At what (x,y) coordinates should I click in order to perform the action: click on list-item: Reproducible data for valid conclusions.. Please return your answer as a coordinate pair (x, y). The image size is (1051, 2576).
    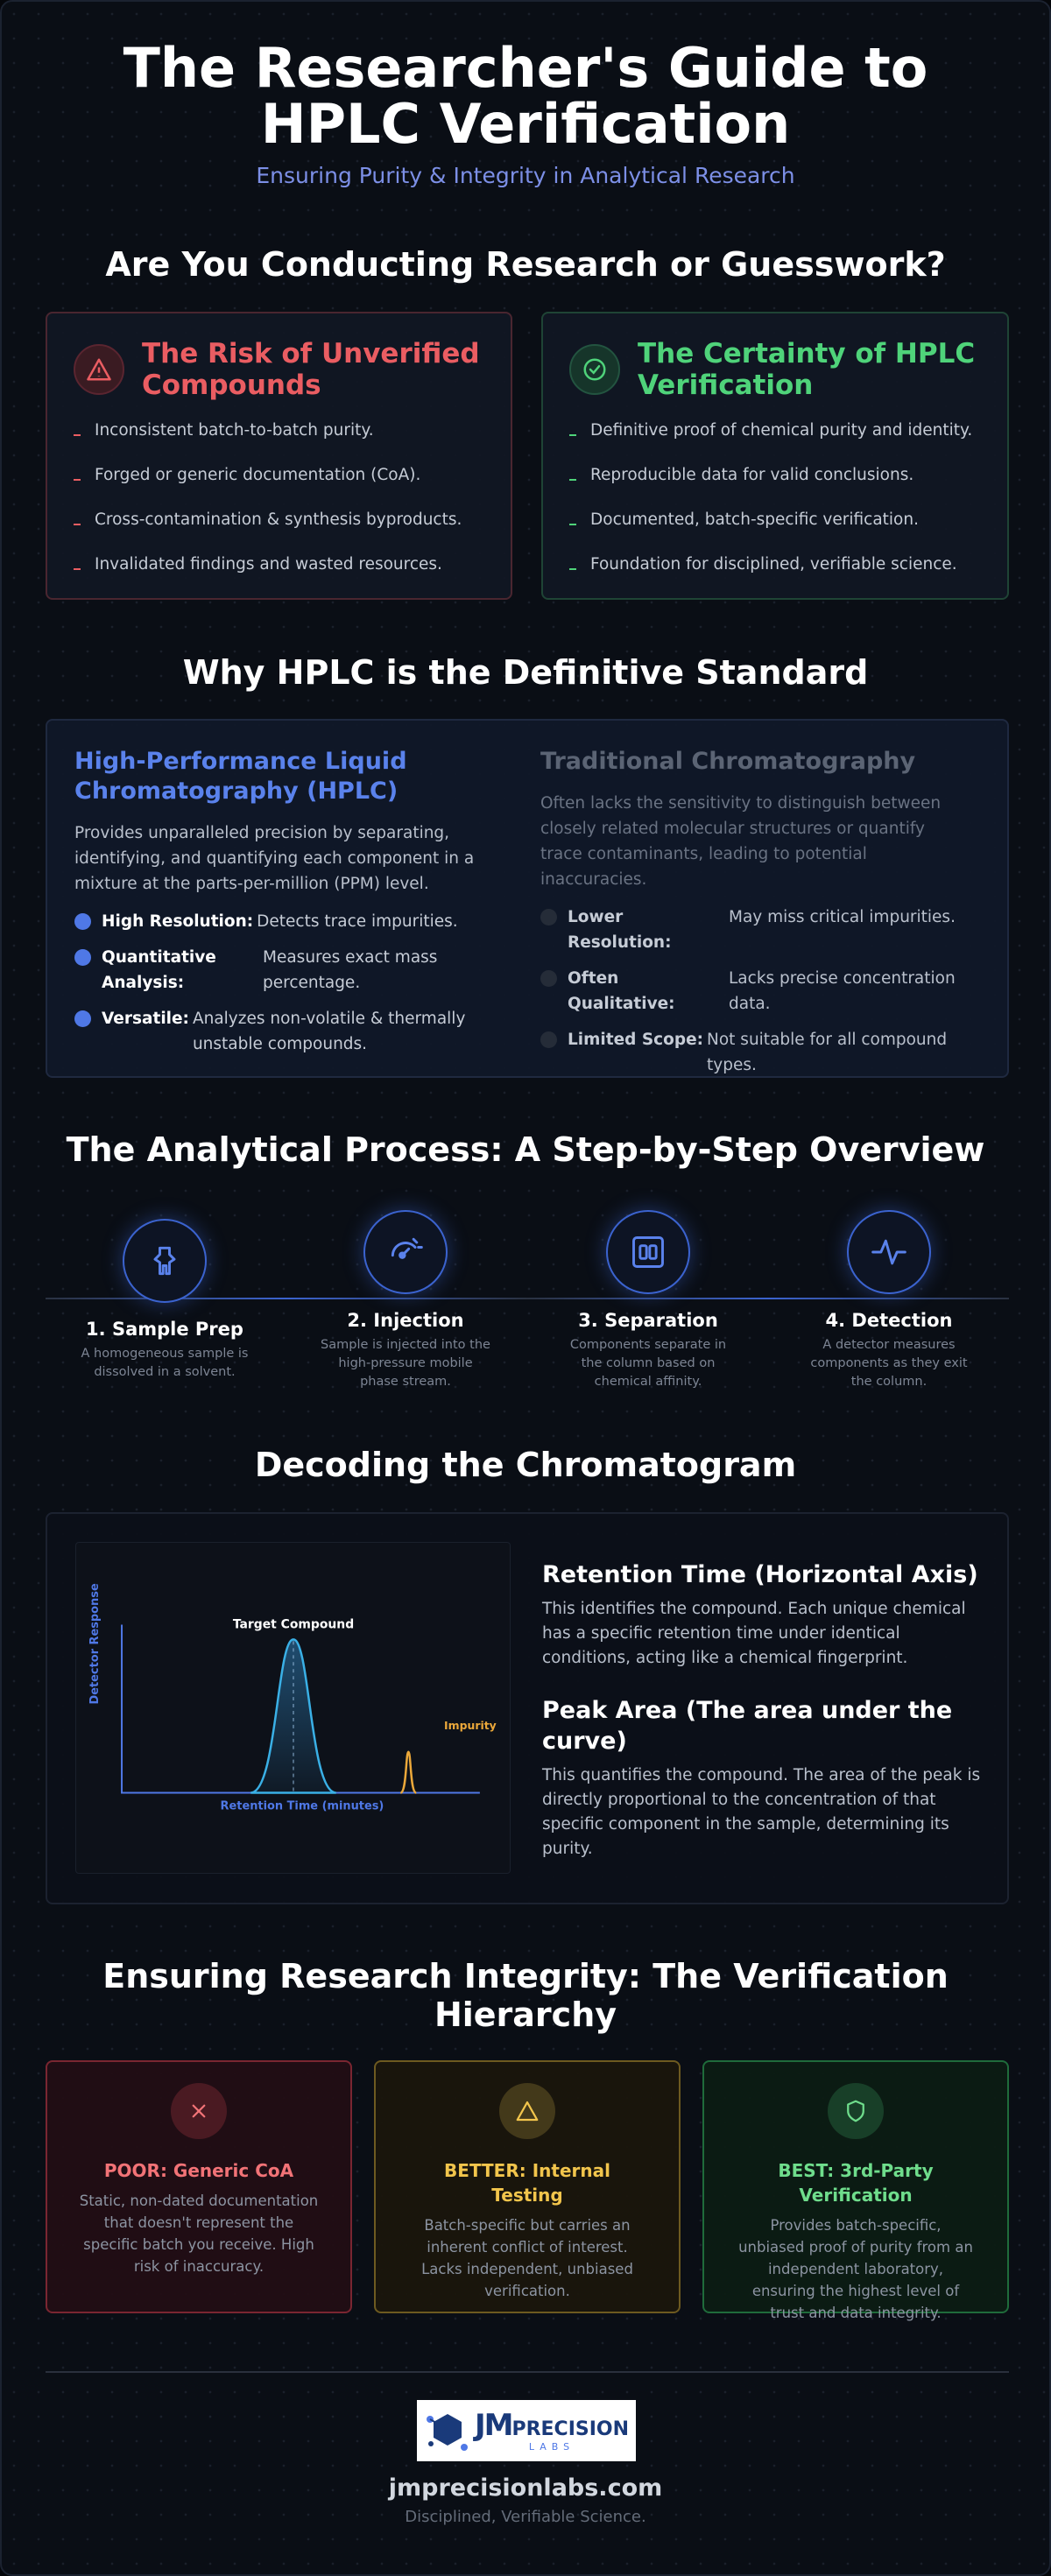
    Looking at the image, I should click on (775, 475).